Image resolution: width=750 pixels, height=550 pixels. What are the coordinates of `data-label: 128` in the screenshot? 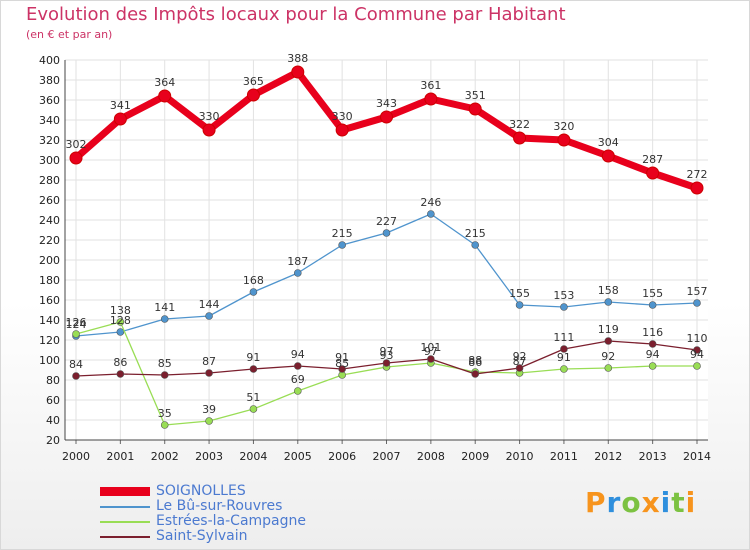 It's located at (120, 320).